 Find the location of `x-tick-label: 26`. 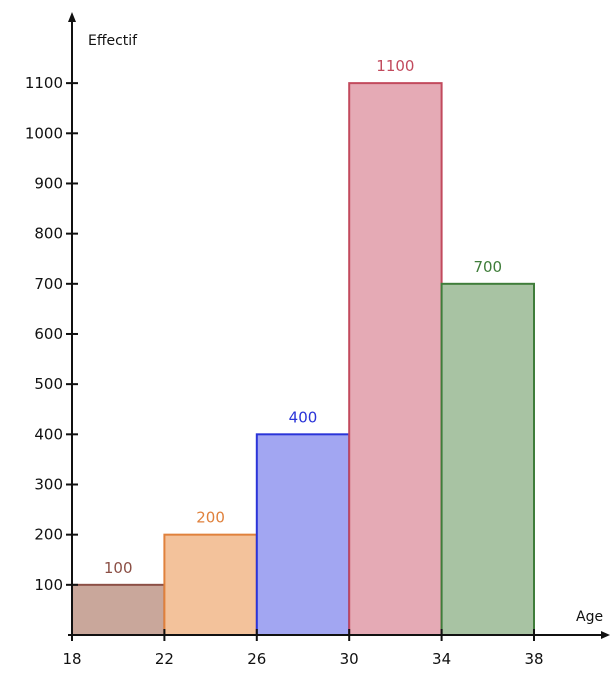

x-tick-label: 26 is located at coordinates (256, 659).